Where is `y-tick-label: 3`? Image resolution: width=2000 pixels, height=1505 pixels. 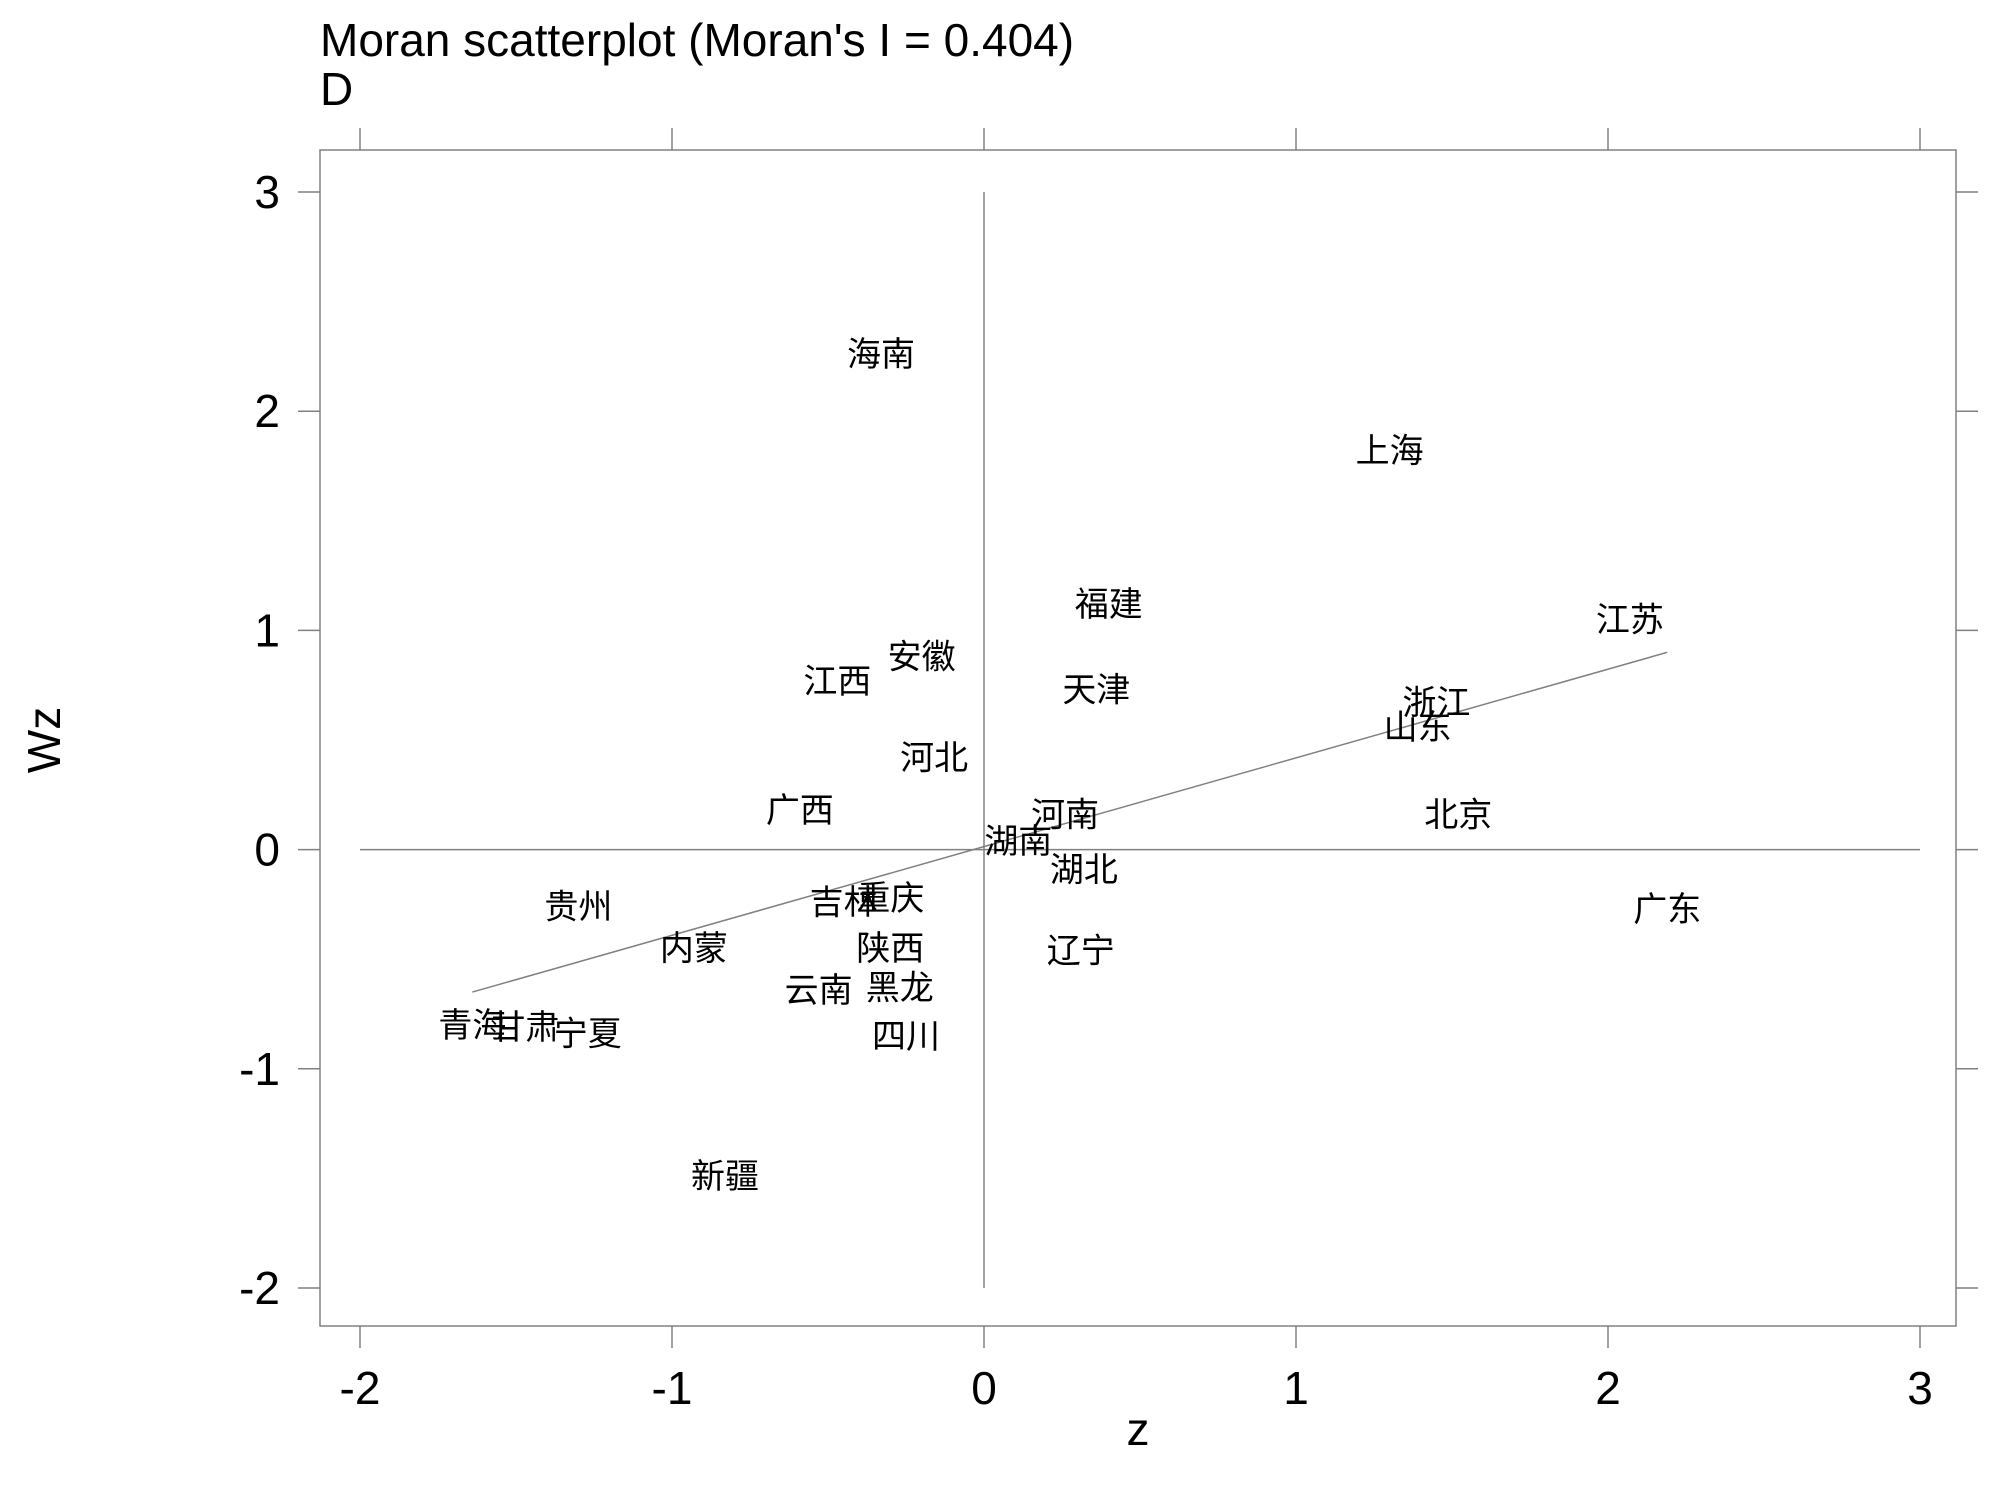
y-tick-label: 3 is located at coordinates (267, 192).